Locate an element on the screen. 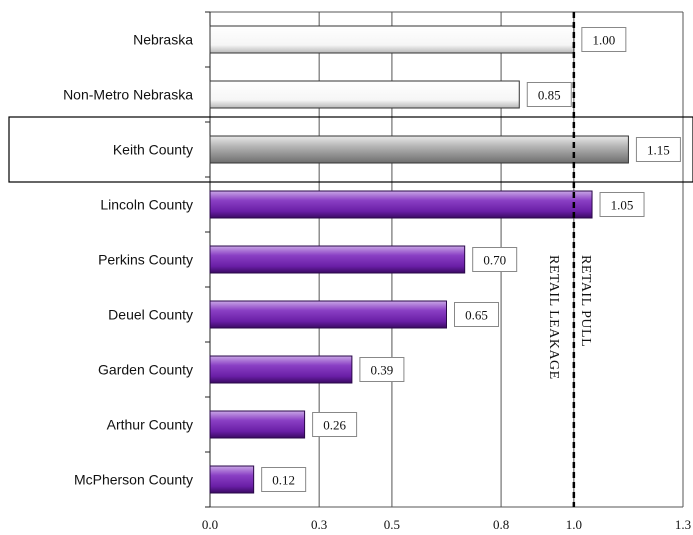  bar-deuel-county is located at coordinates (328, 314).